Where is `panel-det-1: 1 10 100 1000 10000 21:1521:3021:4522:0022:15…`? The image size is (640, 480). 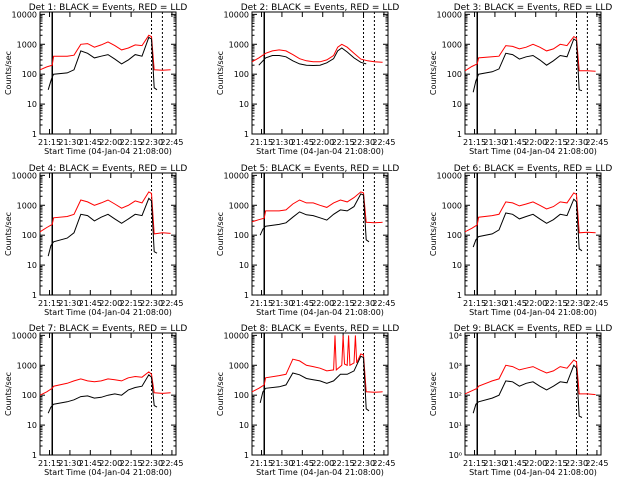
panel-det-1: 1 10 100 1000 10000 21:1521:3021:4522:0022:15… is located at coordinates (95, 79).